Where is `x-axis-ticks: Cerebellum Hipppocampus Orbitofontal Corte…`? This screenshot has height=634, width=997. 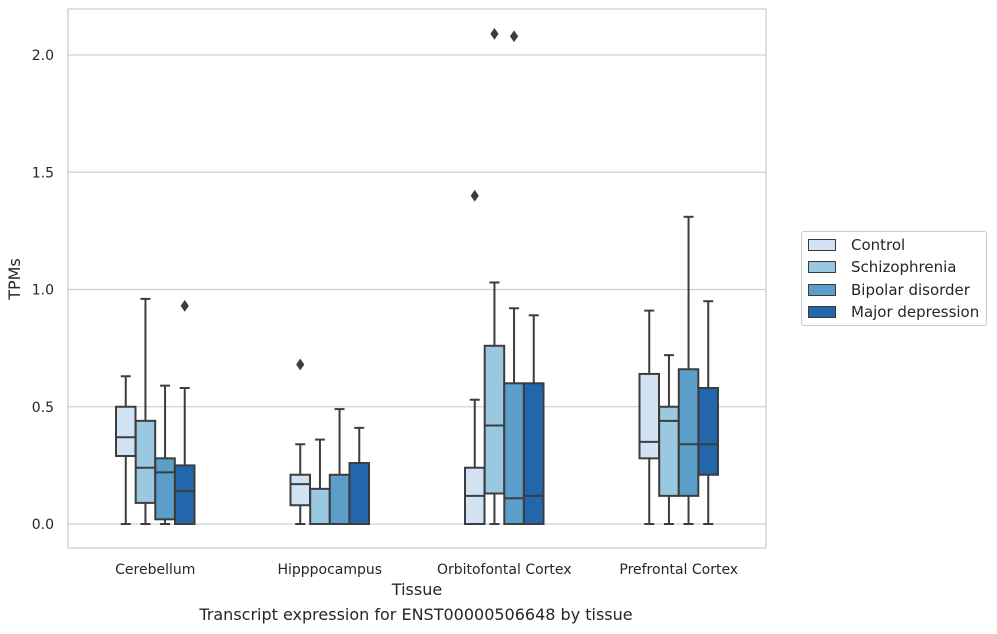 x-axis-ticks: Cerebellum Hipppocampus Orbitofontal Corte… is located at coordinates (426, 570).